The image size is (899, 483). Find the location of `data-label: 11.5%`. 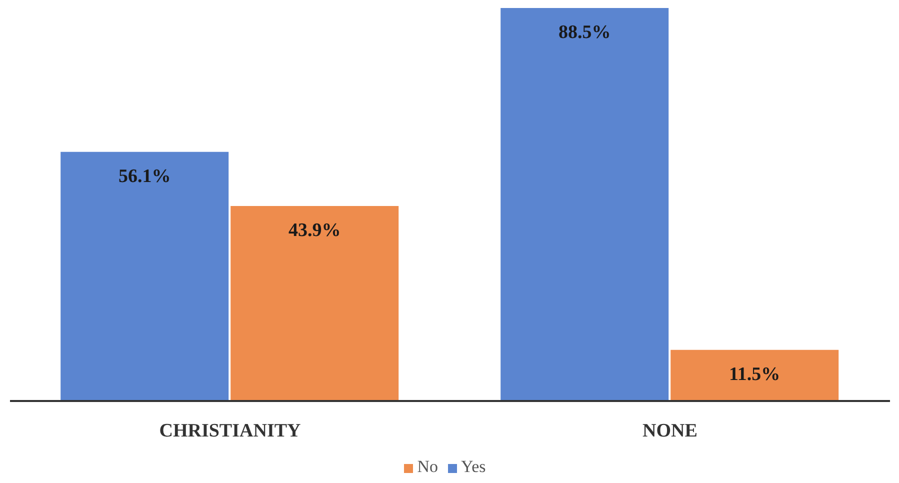

data-label: 11.5% is located at coordinates (754, 374).